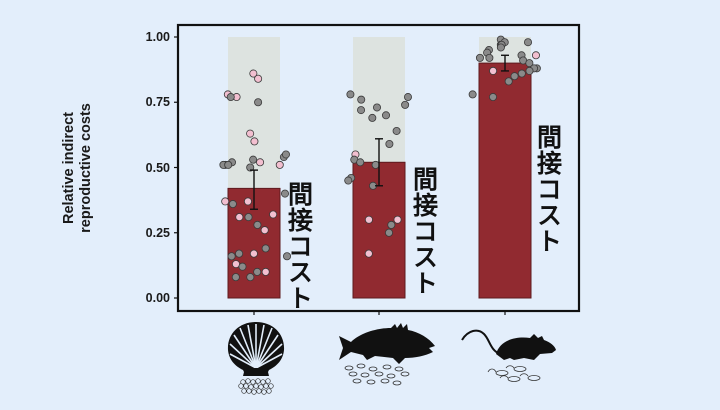 This screenshot has width=720, height=410. What do you see at coordinates (387, 354) in the screenshot?
I see `fish-with-larvae-icon` at bounding box center [387, 354].